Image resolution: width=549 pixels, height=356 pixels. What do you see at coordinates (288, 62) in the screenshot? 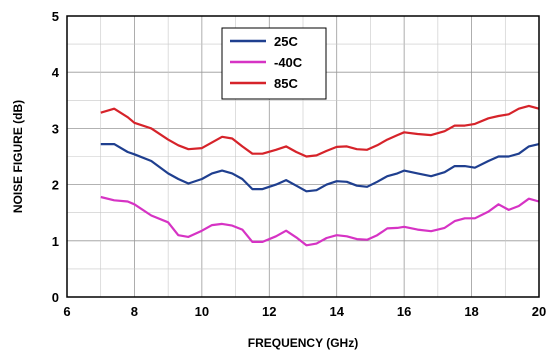
I see `legend-label: -40C` at bounding box center [288, 62].